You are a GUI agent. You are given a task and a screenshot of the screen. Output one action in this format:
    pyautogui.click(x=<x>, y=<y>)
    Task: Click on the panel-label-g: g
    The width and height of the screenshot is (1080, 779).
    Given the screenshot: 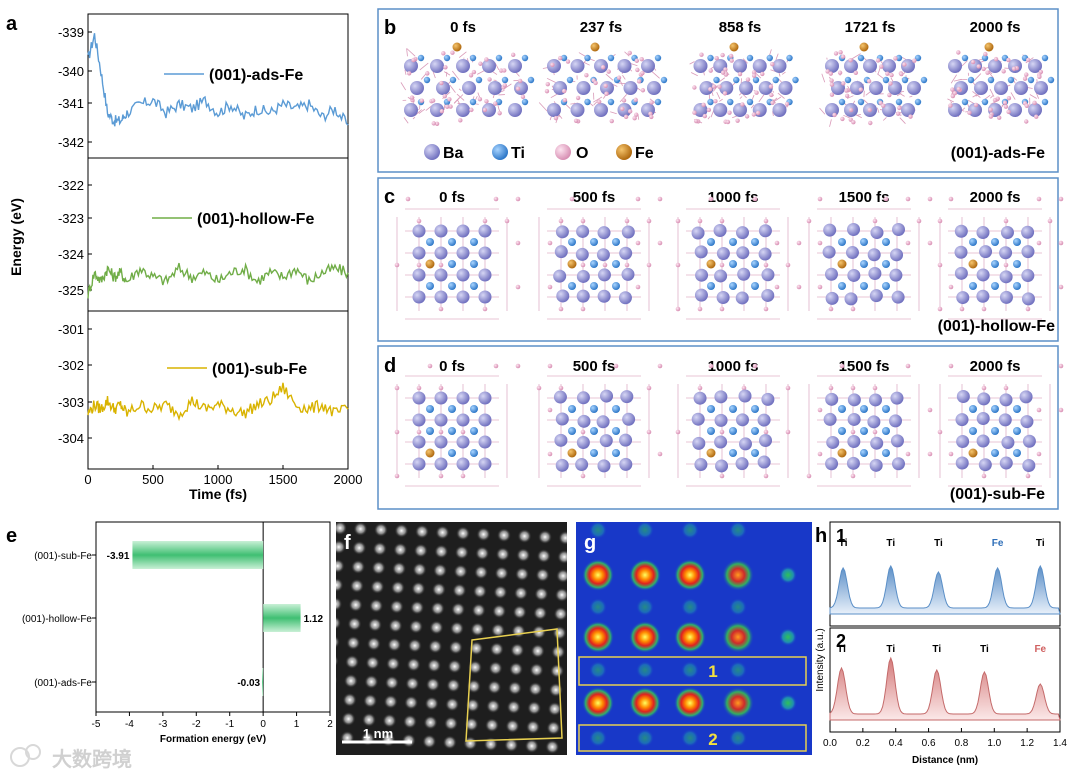 What is the action you would take?
    pyautogui.click(x=590, y=543)
    